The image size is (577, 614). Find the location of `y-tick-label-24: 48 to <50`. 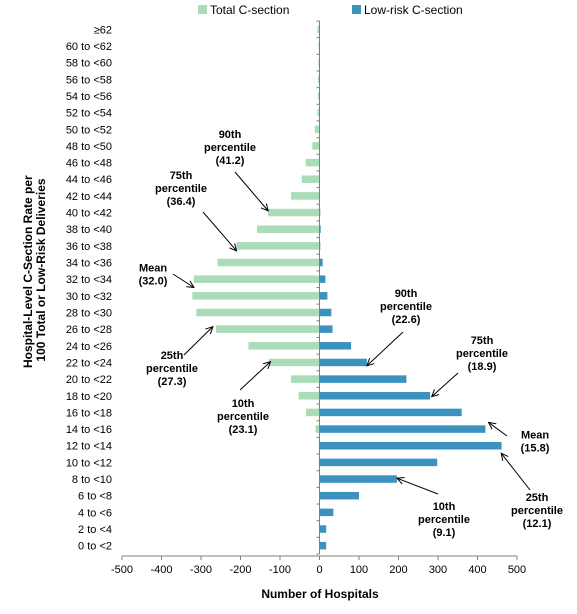

y-tick-label-24: 48 to <50 is located at coordinates (89, 147).